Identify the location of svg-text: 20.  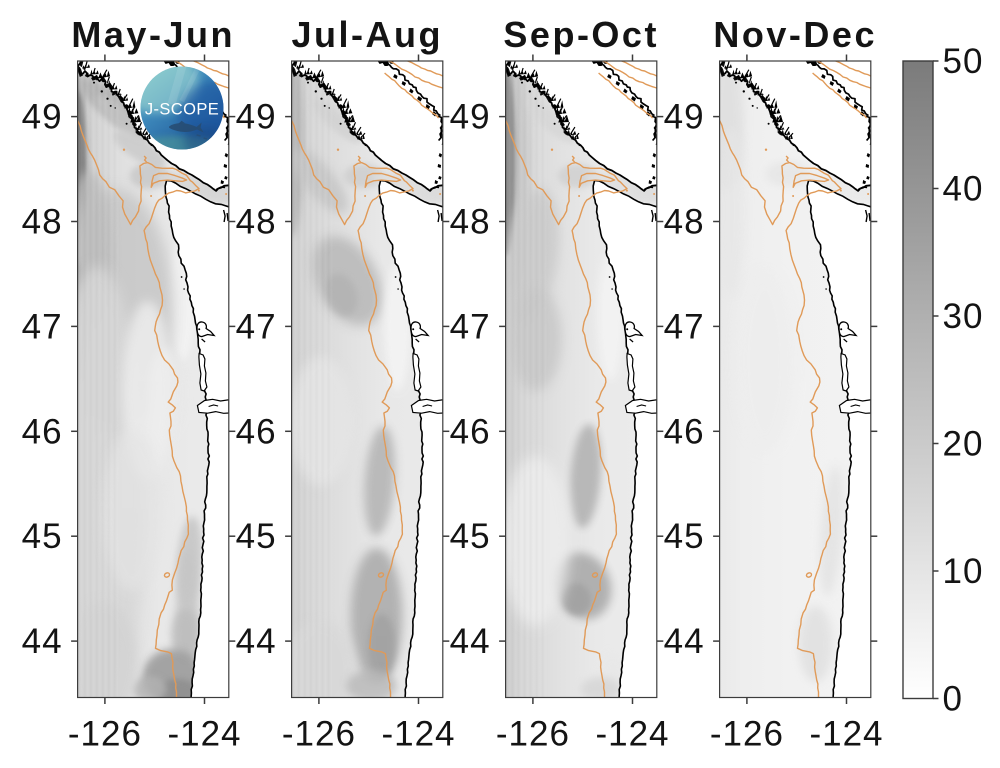
(963, 444).